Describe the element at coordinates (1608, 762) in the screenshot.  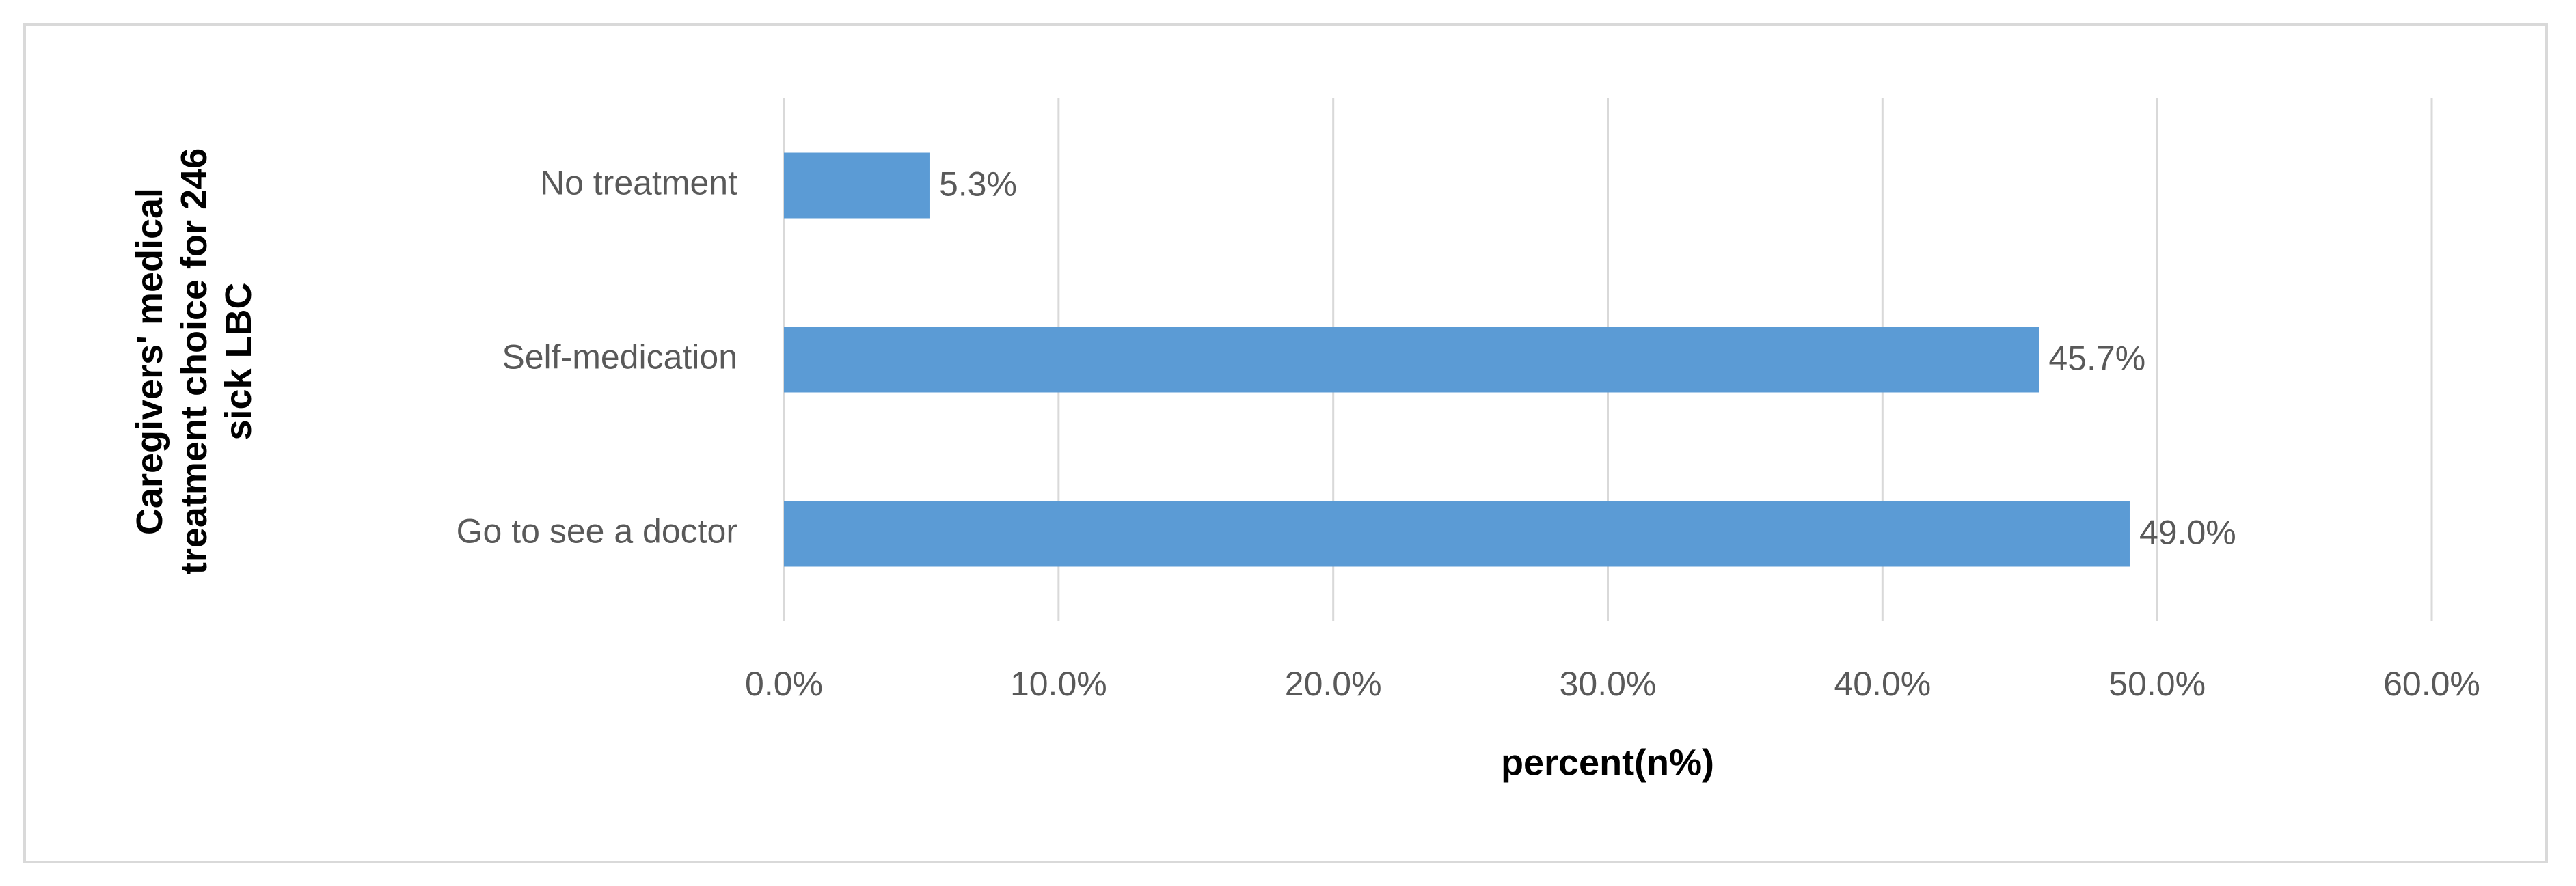
I see `x-axis-title: percent(n%)` at that location.